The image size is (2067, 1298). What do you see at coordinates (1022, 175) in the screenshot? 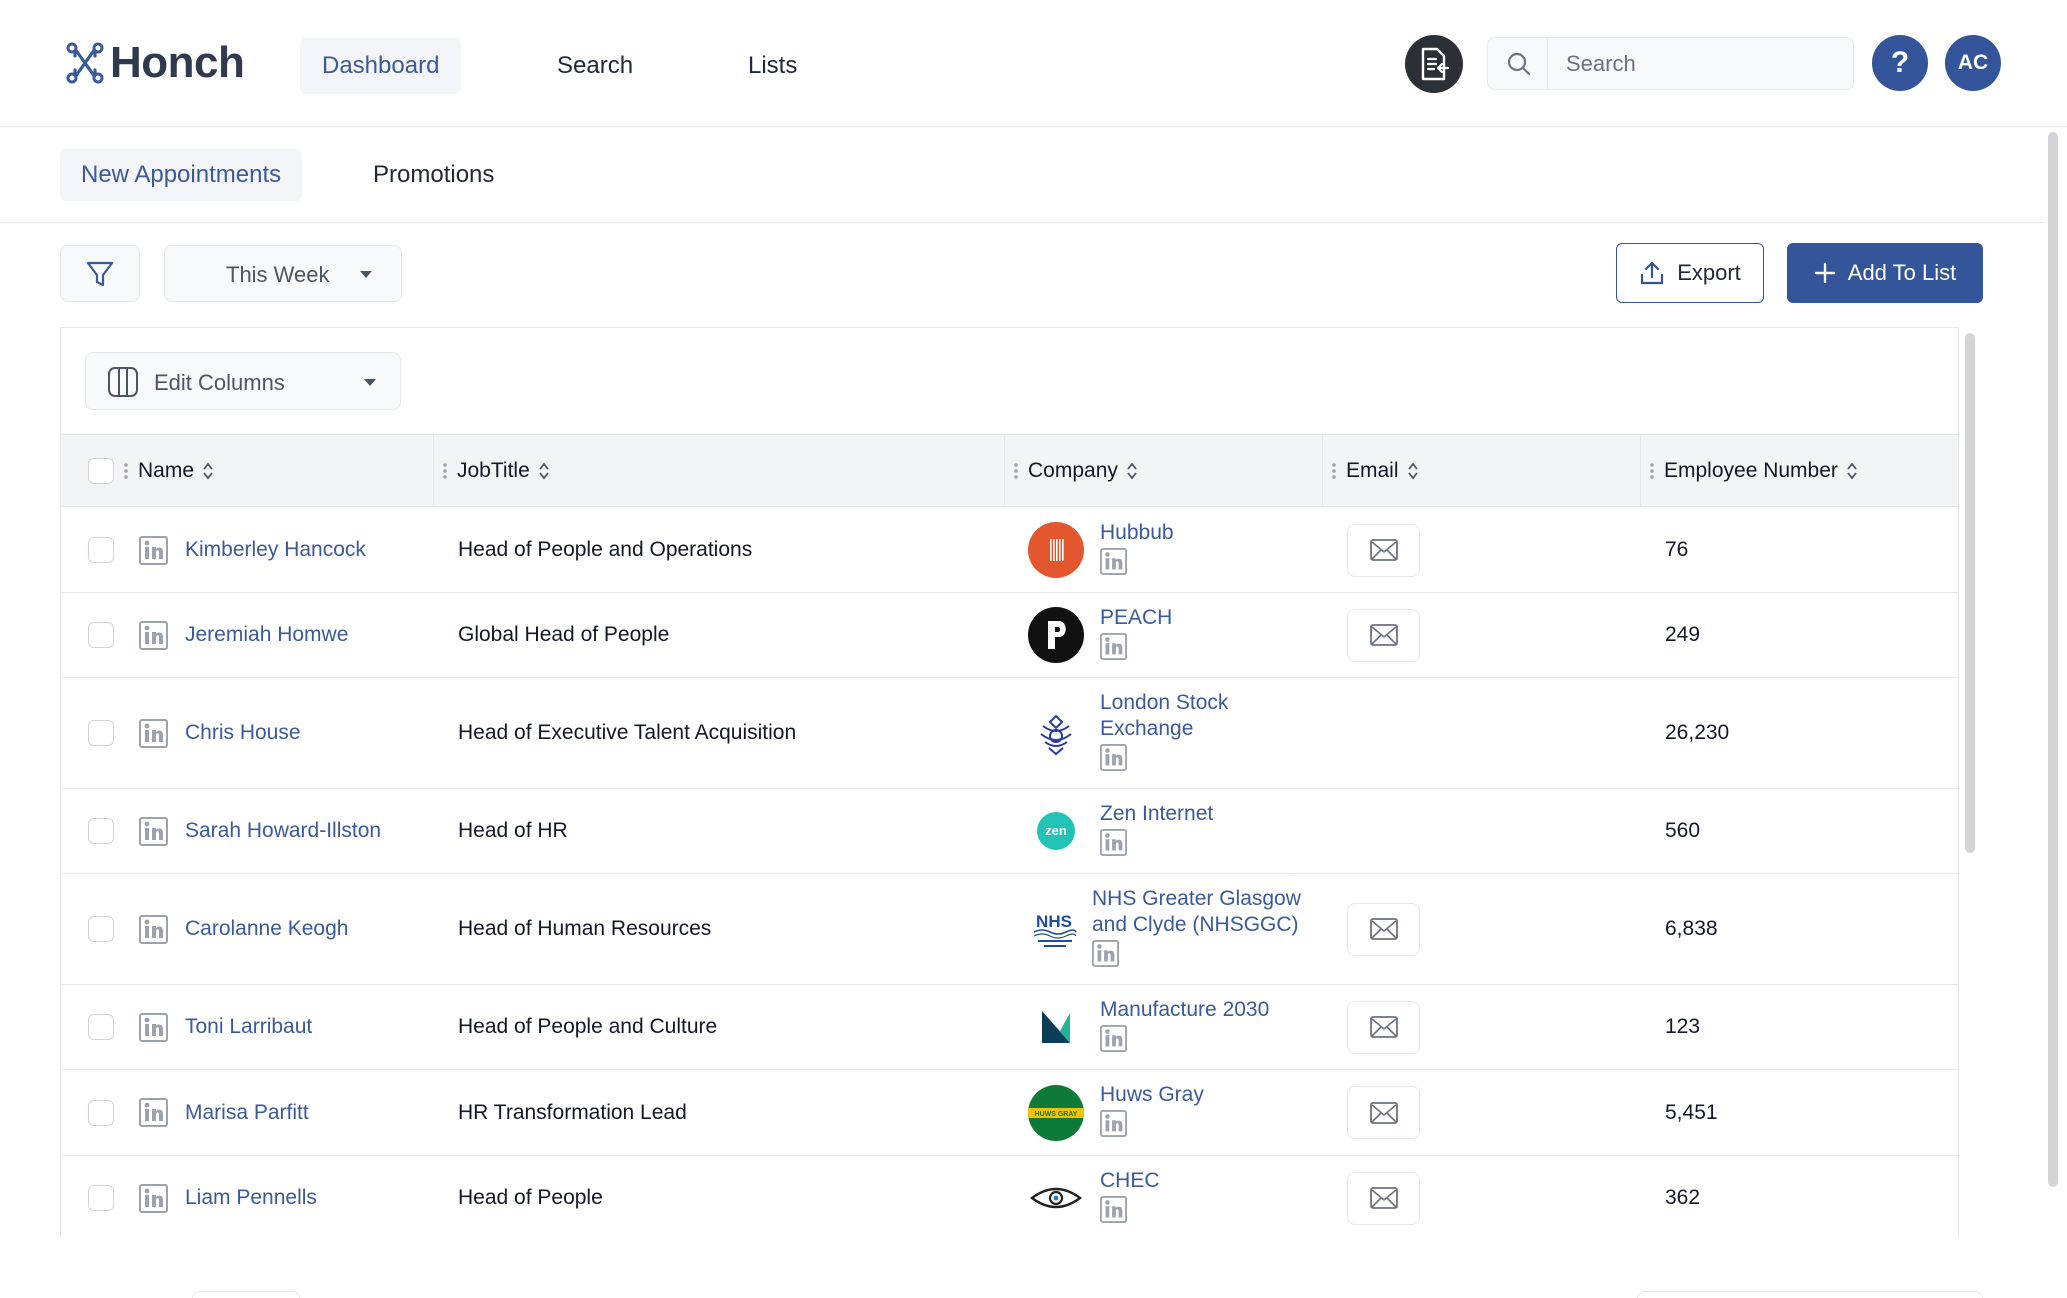
I see `subtabs-bar: New Appointments Promotions` at bounding box center [1022, 175].